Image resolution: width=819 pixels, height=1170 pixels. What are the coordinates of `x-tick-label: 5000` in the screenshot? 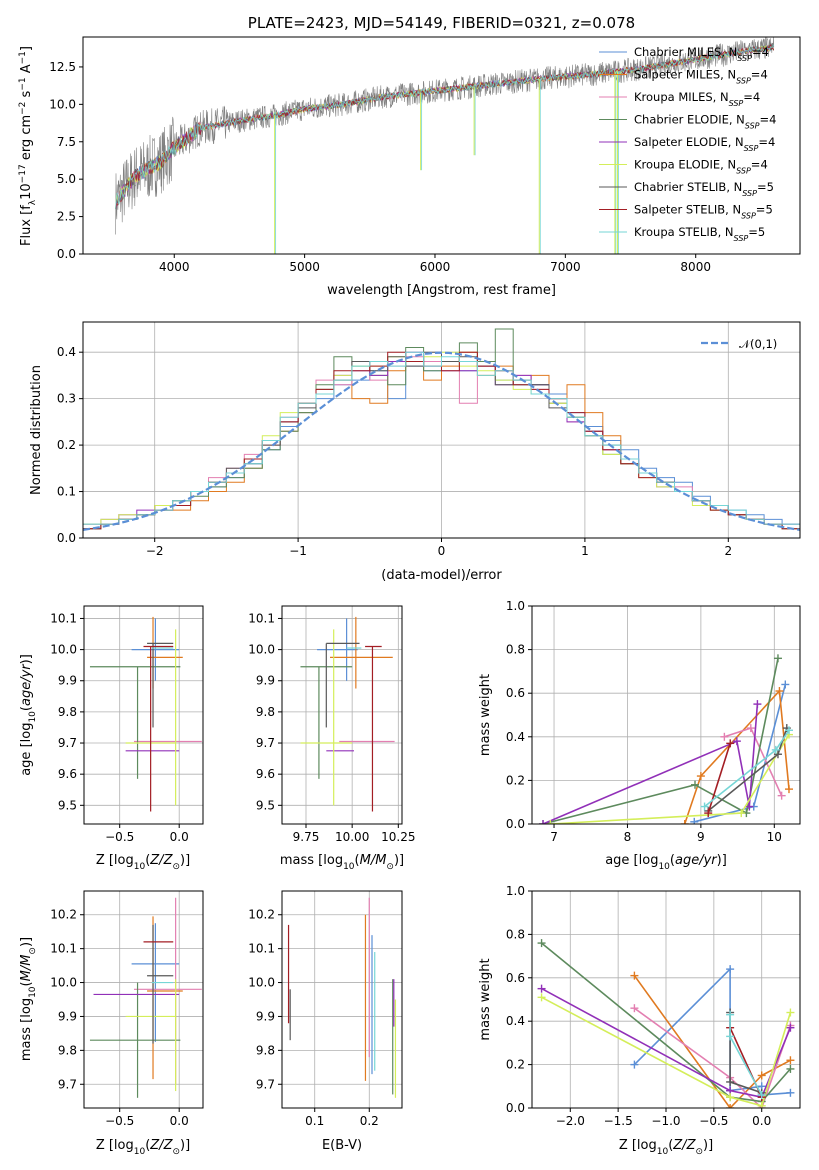 It's located at (304, 267).